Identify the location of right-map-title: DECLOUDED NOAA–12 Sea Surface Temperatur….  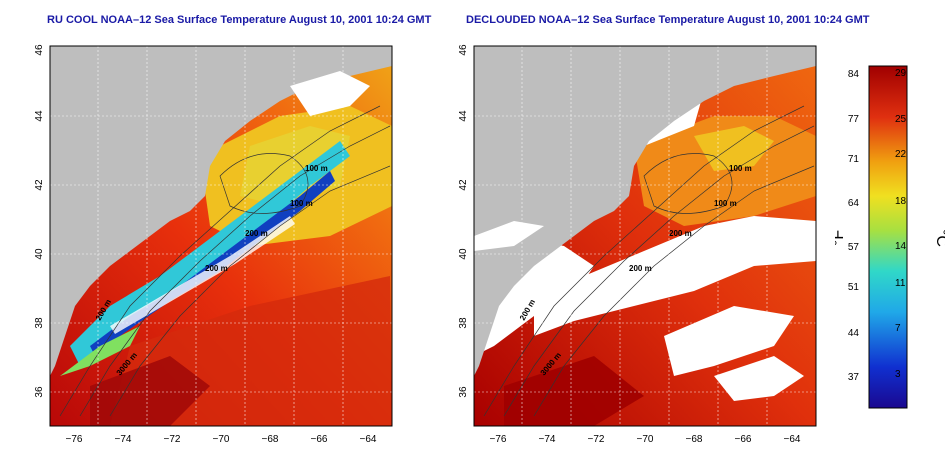
(668, 20).